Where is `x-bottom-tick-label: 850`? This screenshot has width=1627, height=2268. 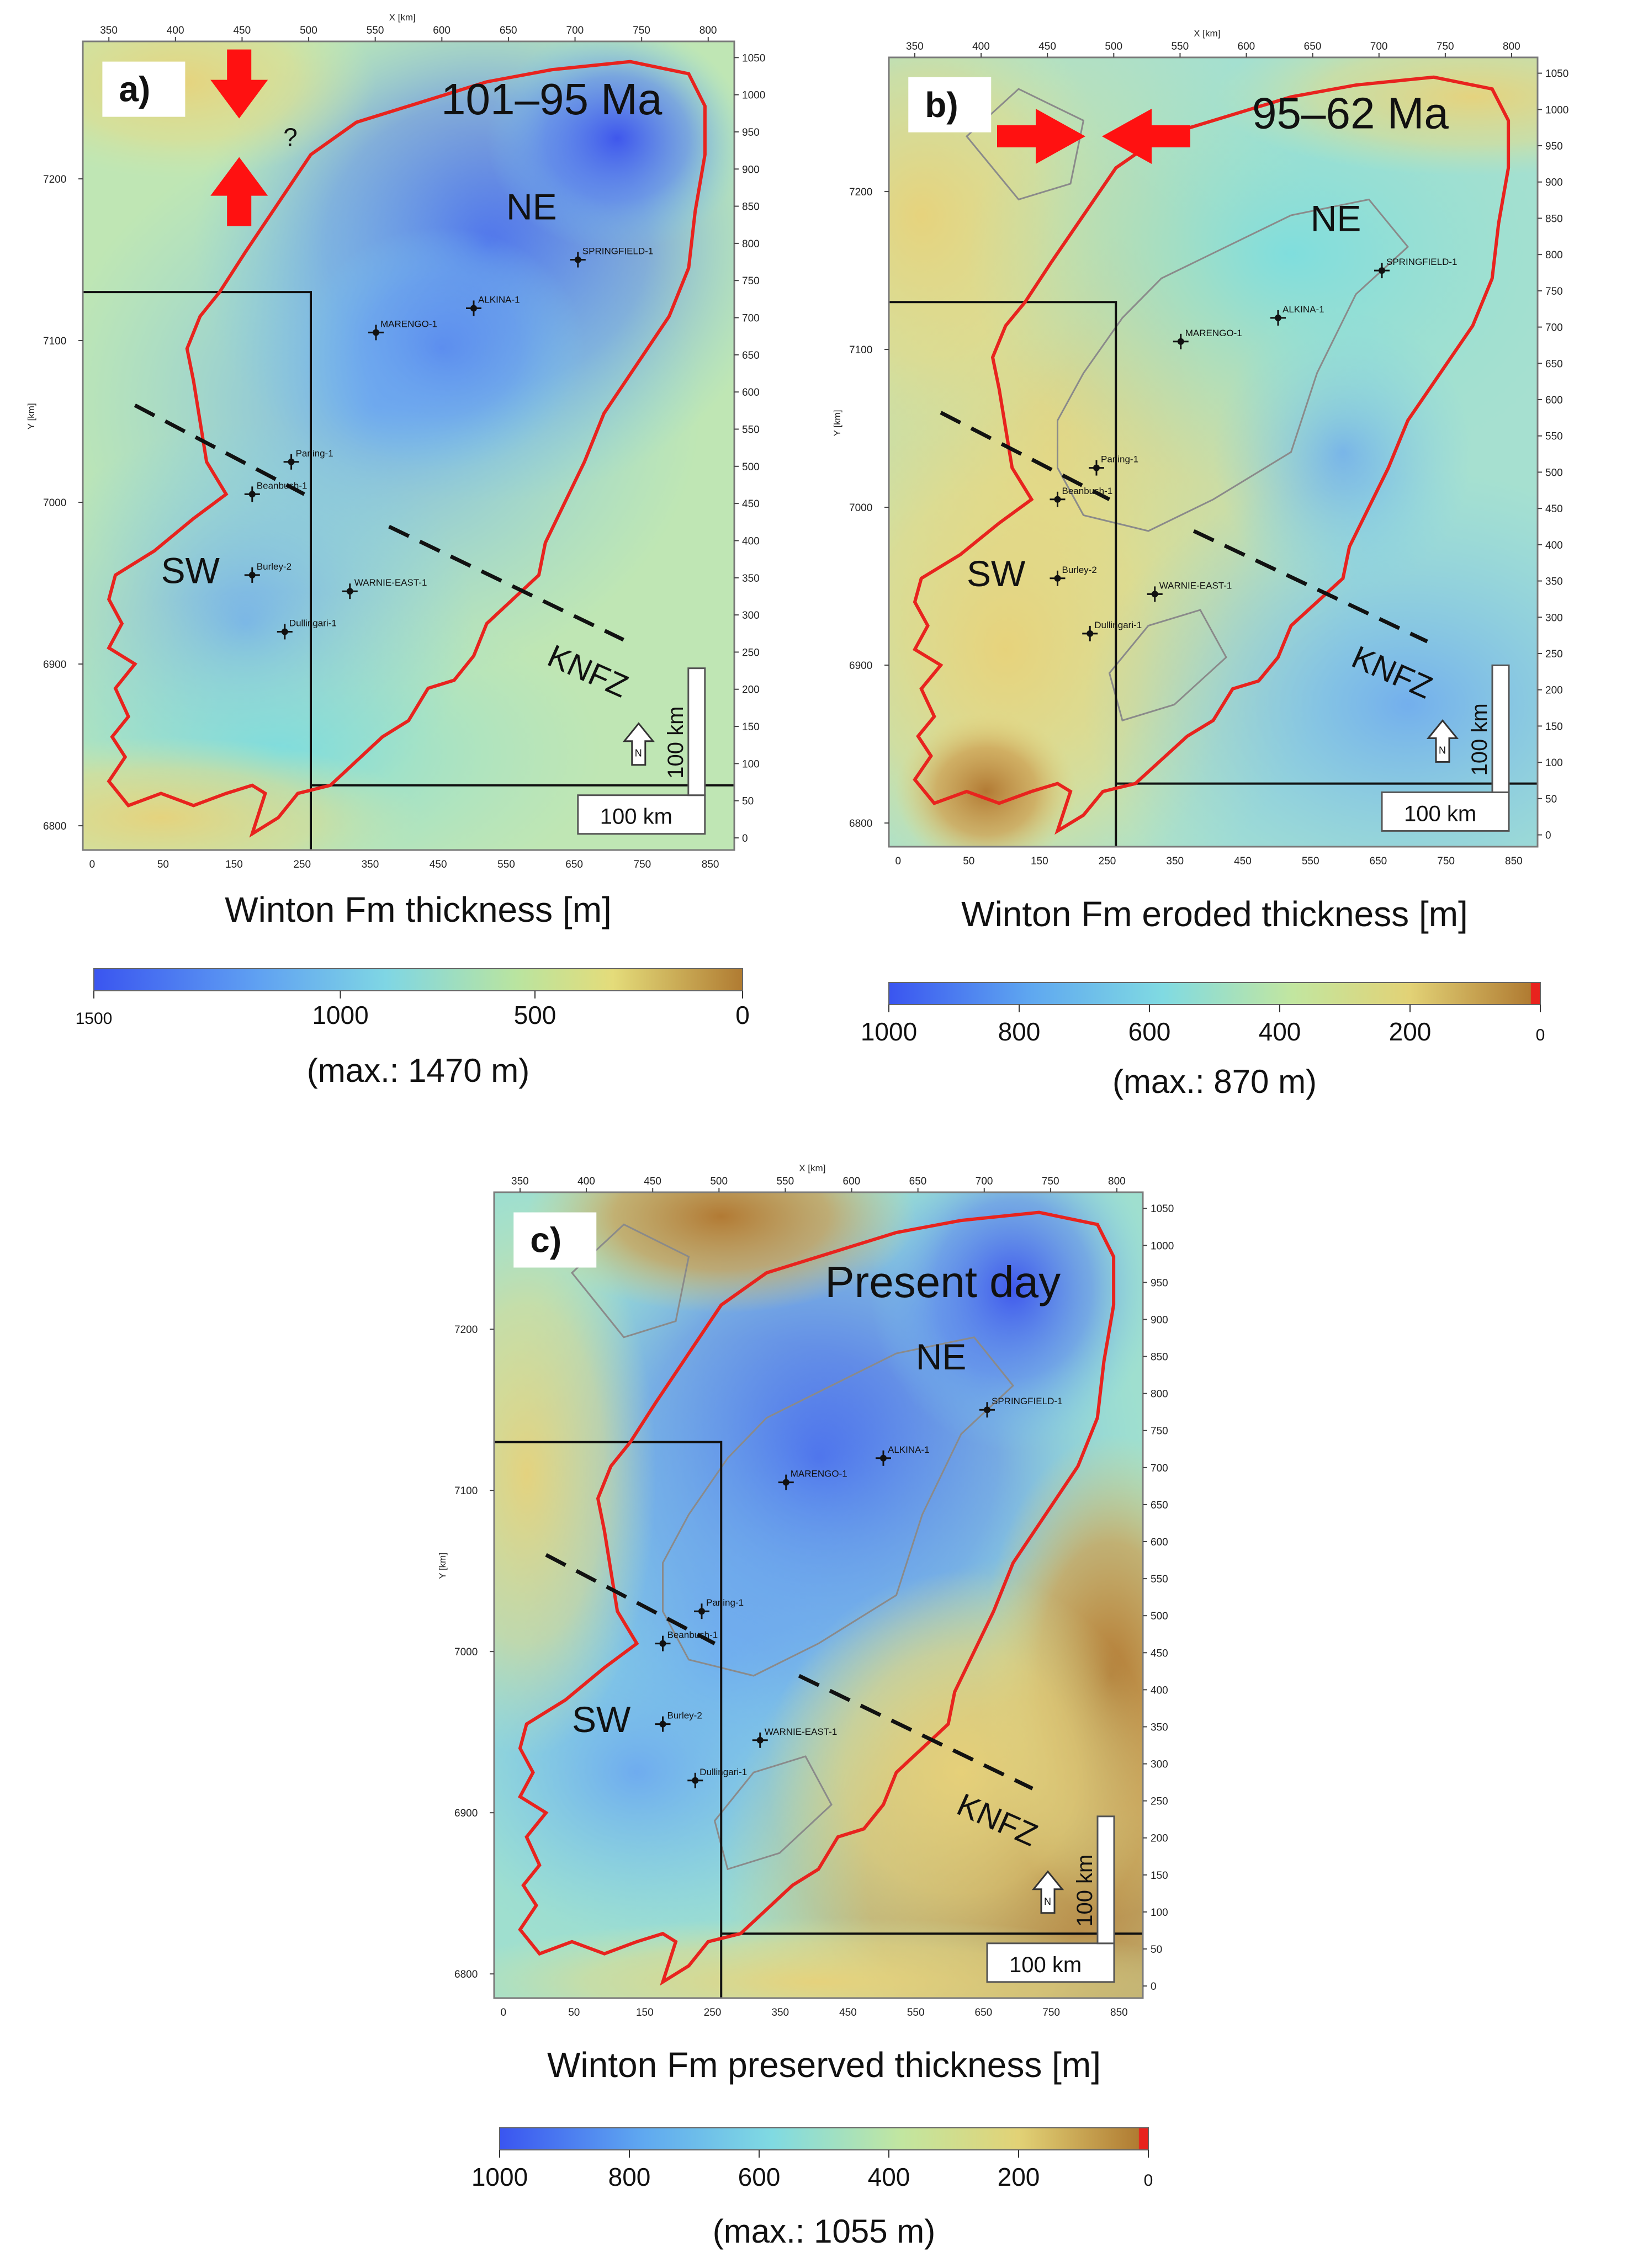 x-bottom-tick-label: 850 is located at coordinates (1119, 2013).